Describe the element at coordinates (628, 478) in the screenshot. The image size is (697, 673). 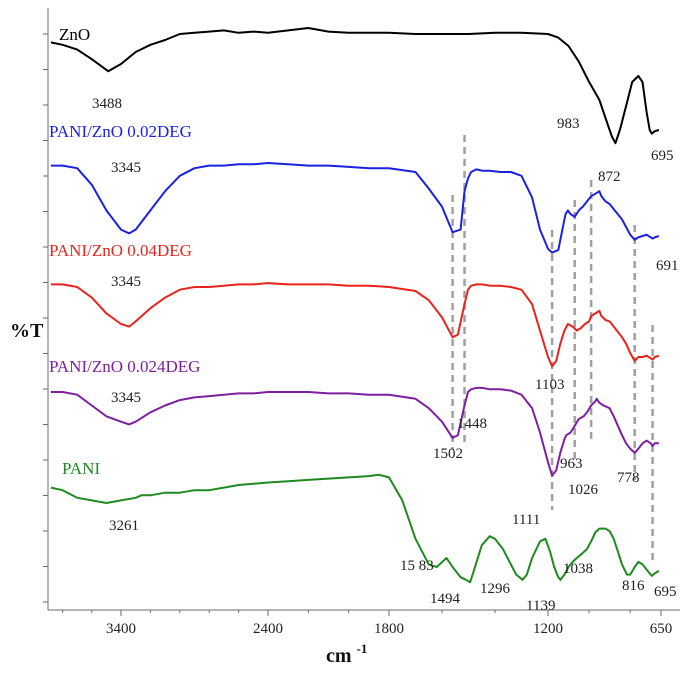
I see `peak-label: 778` at that location.